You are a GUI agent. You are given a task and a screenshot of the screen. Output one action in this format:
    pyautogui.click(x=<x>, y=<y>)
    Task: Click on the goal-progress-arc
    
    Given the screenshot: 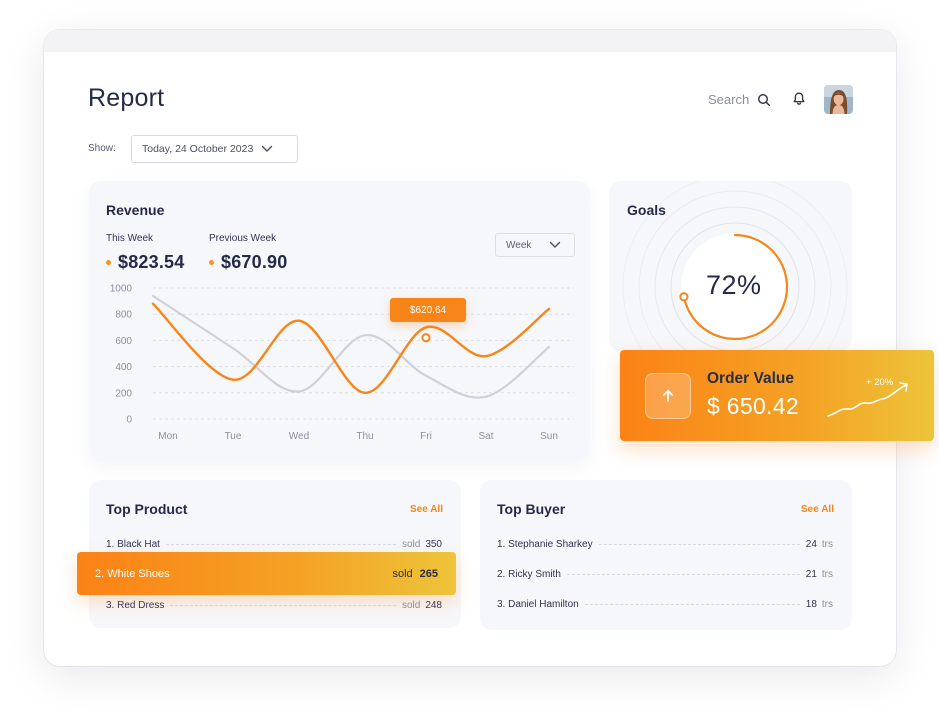 What is the action you would take?
    pyautogui.click(x=735, y=287)
    